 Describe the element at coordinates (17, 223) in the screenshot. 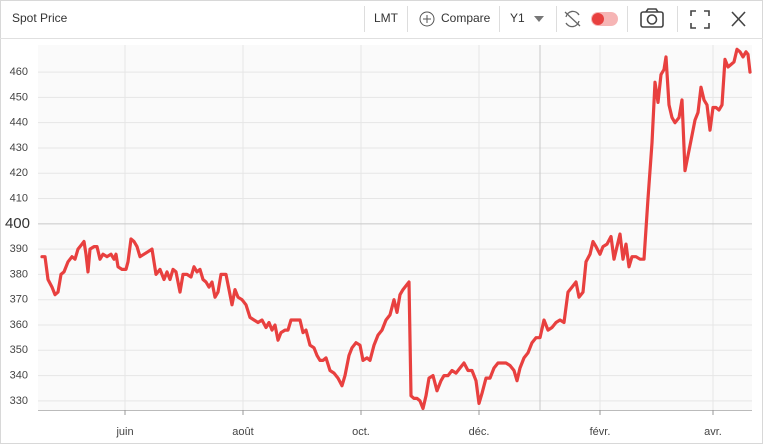

I see `y-tick-label: 400` at that location.